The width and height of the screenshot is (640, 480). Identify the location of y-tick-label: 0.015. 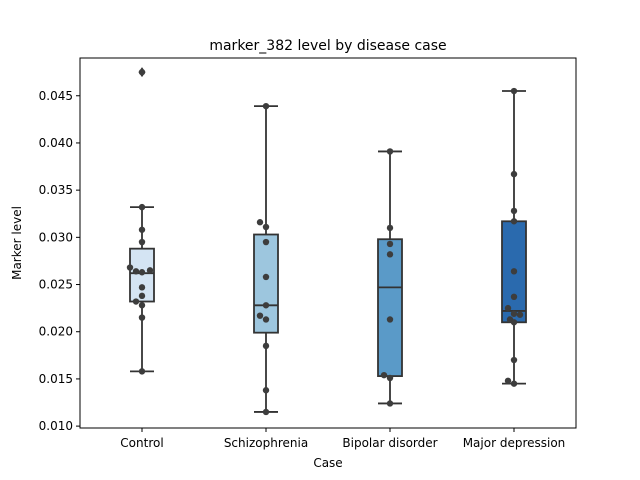
(56, 379).